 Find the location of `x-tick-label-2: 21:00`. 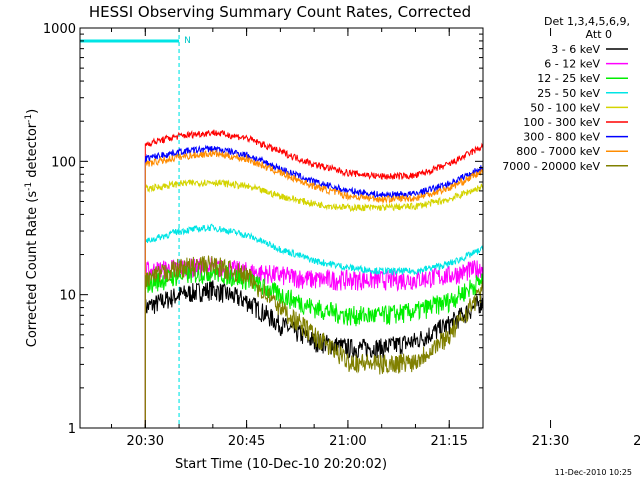

x-tick-label-2: 21:00 is located at coordinates (347, 441).